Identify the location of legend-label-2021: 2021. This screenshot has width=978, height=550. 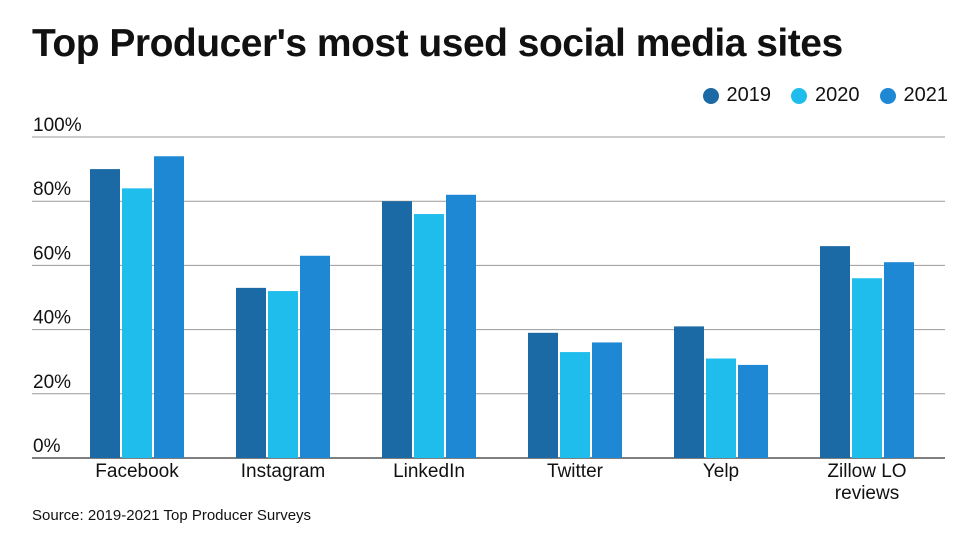
(926, 95).